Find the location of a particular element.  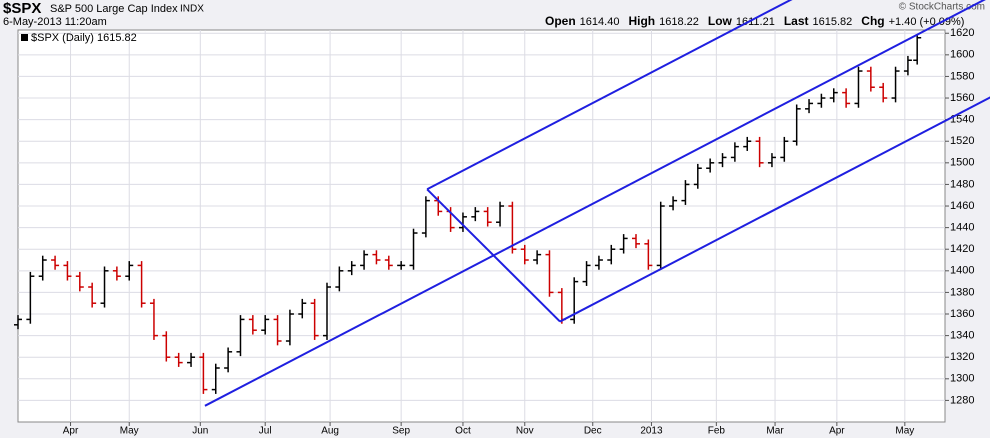

x-tick-label: 2013 is located at coordinates (651, 431).